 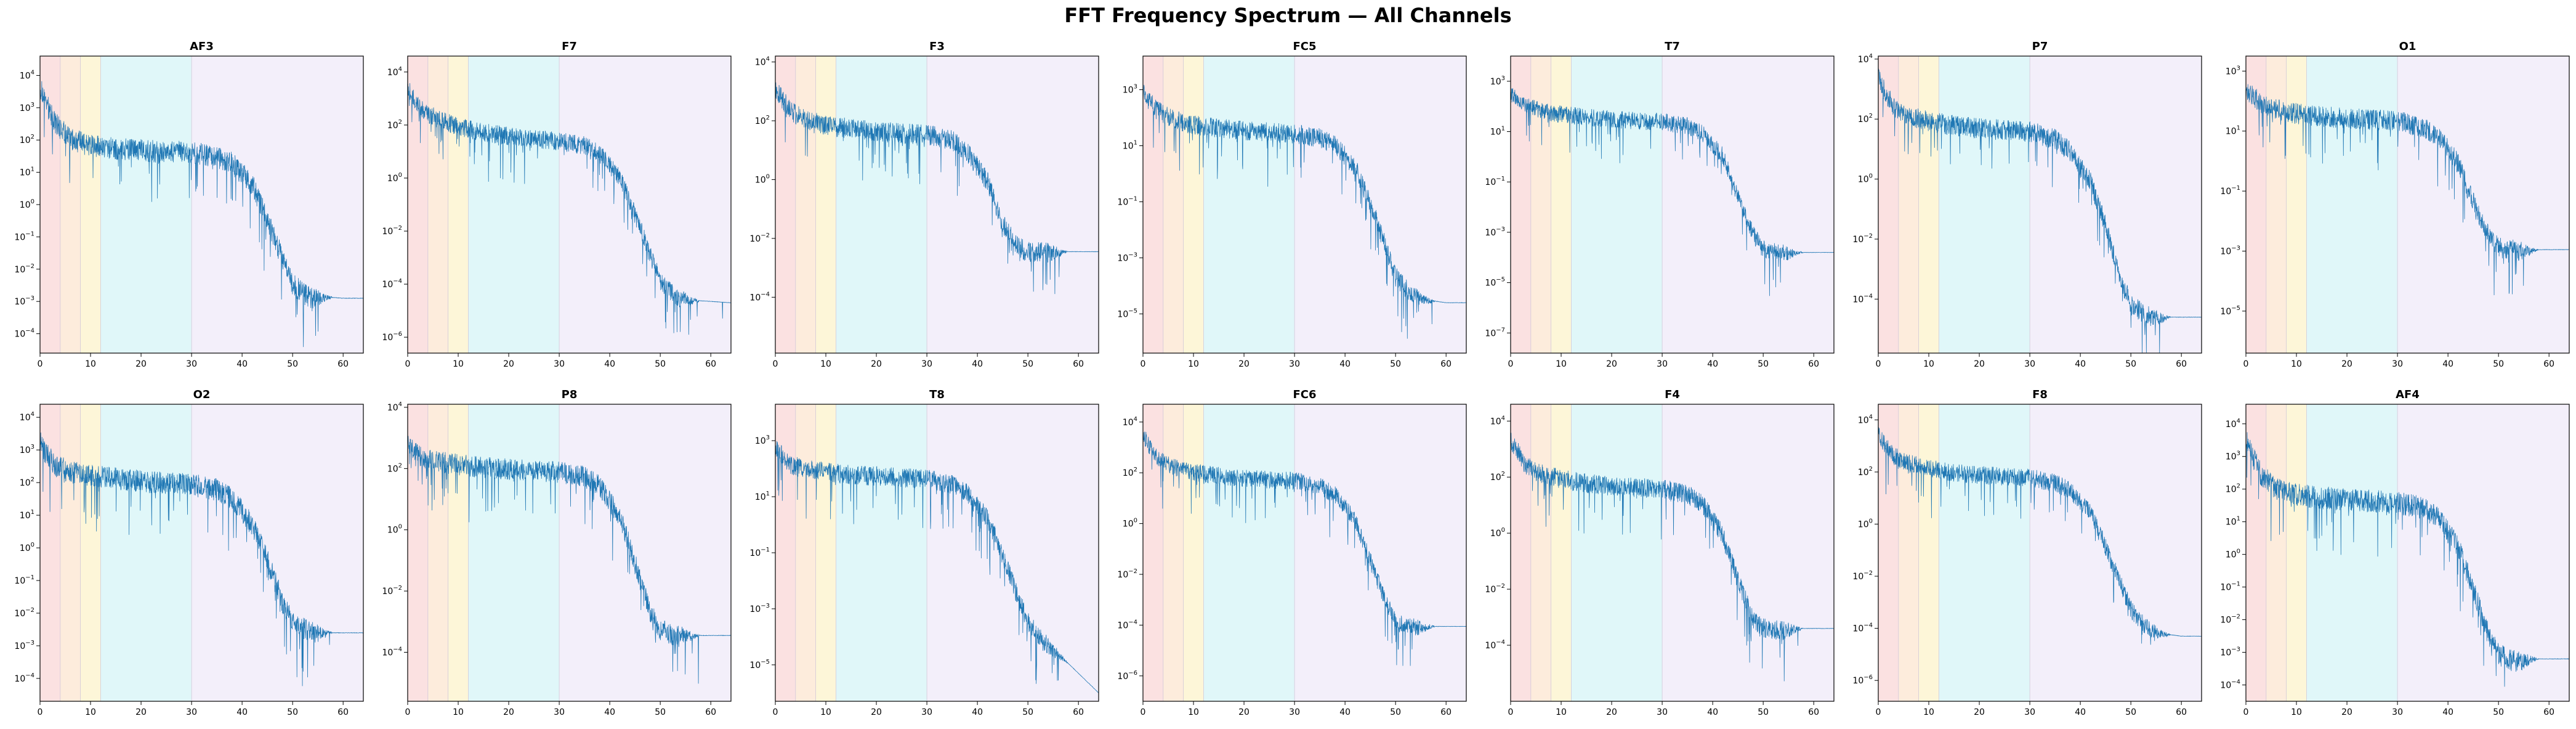 What do you see at coordinates (1495, 332) in the screenshot?
I see `y-tick-label: 10⁻⁷` at bounding box center [1495, 332].